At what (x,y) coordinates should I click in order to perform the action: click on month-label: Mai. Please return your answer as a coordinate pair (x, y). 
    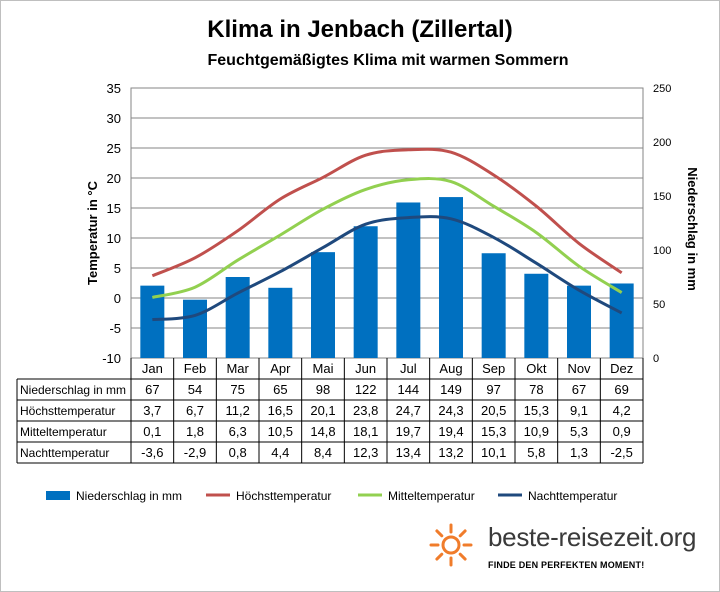
    Looking at the image, I should click on (323, 368).